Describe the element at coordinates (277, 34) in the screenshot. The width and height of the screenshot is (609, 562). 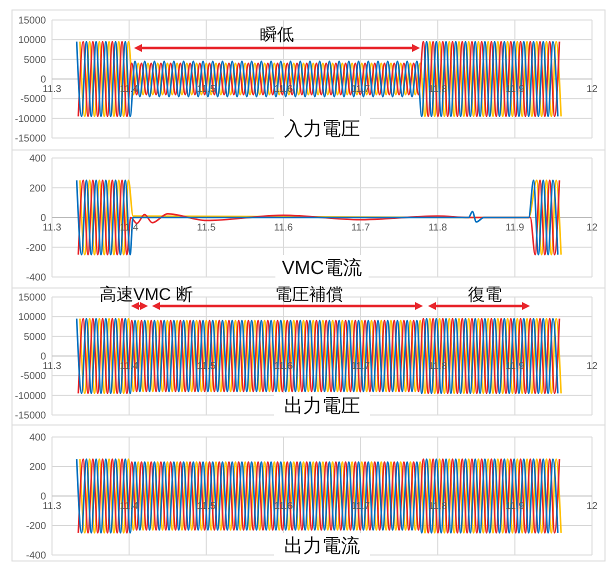
I see `annotation: 瞬低` at that location.